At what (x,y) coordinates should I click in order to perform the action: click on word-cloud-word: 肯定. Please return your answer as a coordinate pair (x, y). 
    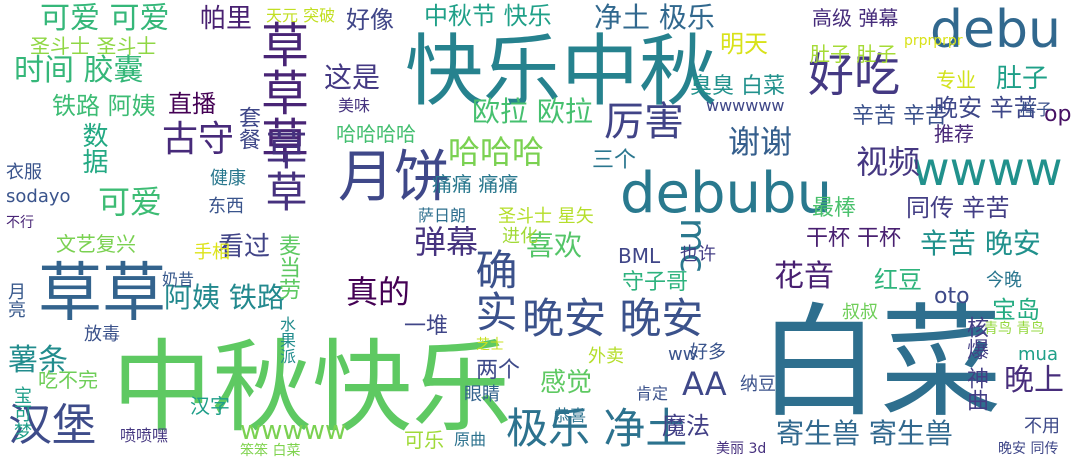
    Looking at the image, I should click on (652, 393).